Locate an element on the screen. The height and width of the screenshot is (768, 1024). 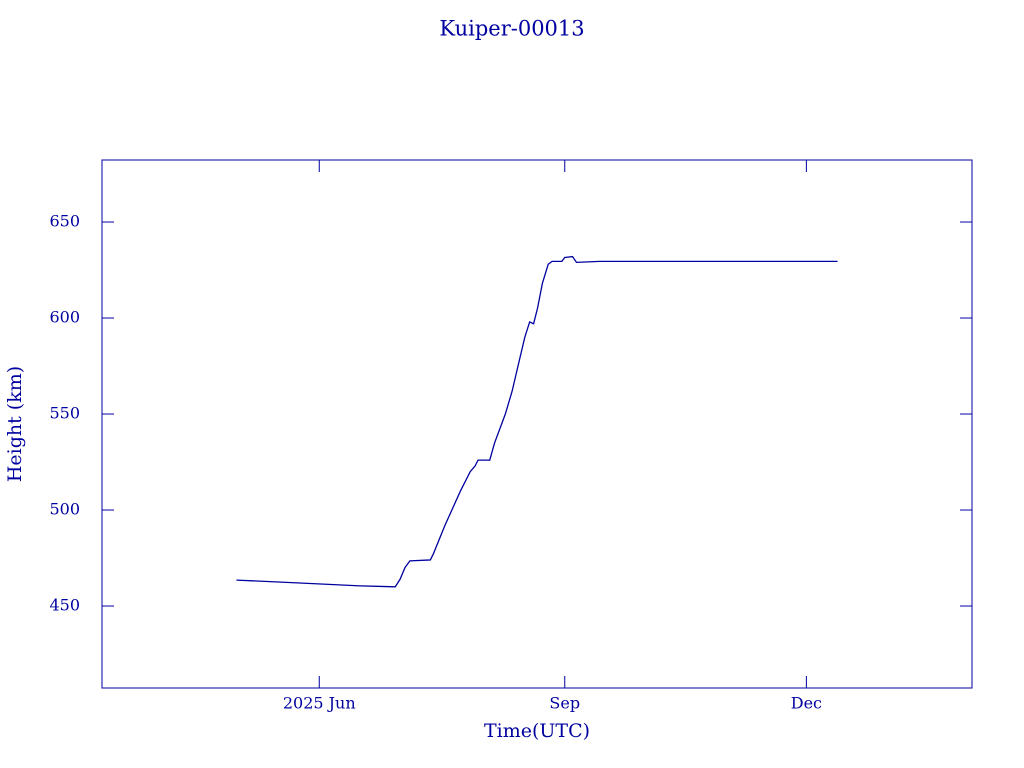
x-tick-label: Dec is located at coordinates (806, 703).